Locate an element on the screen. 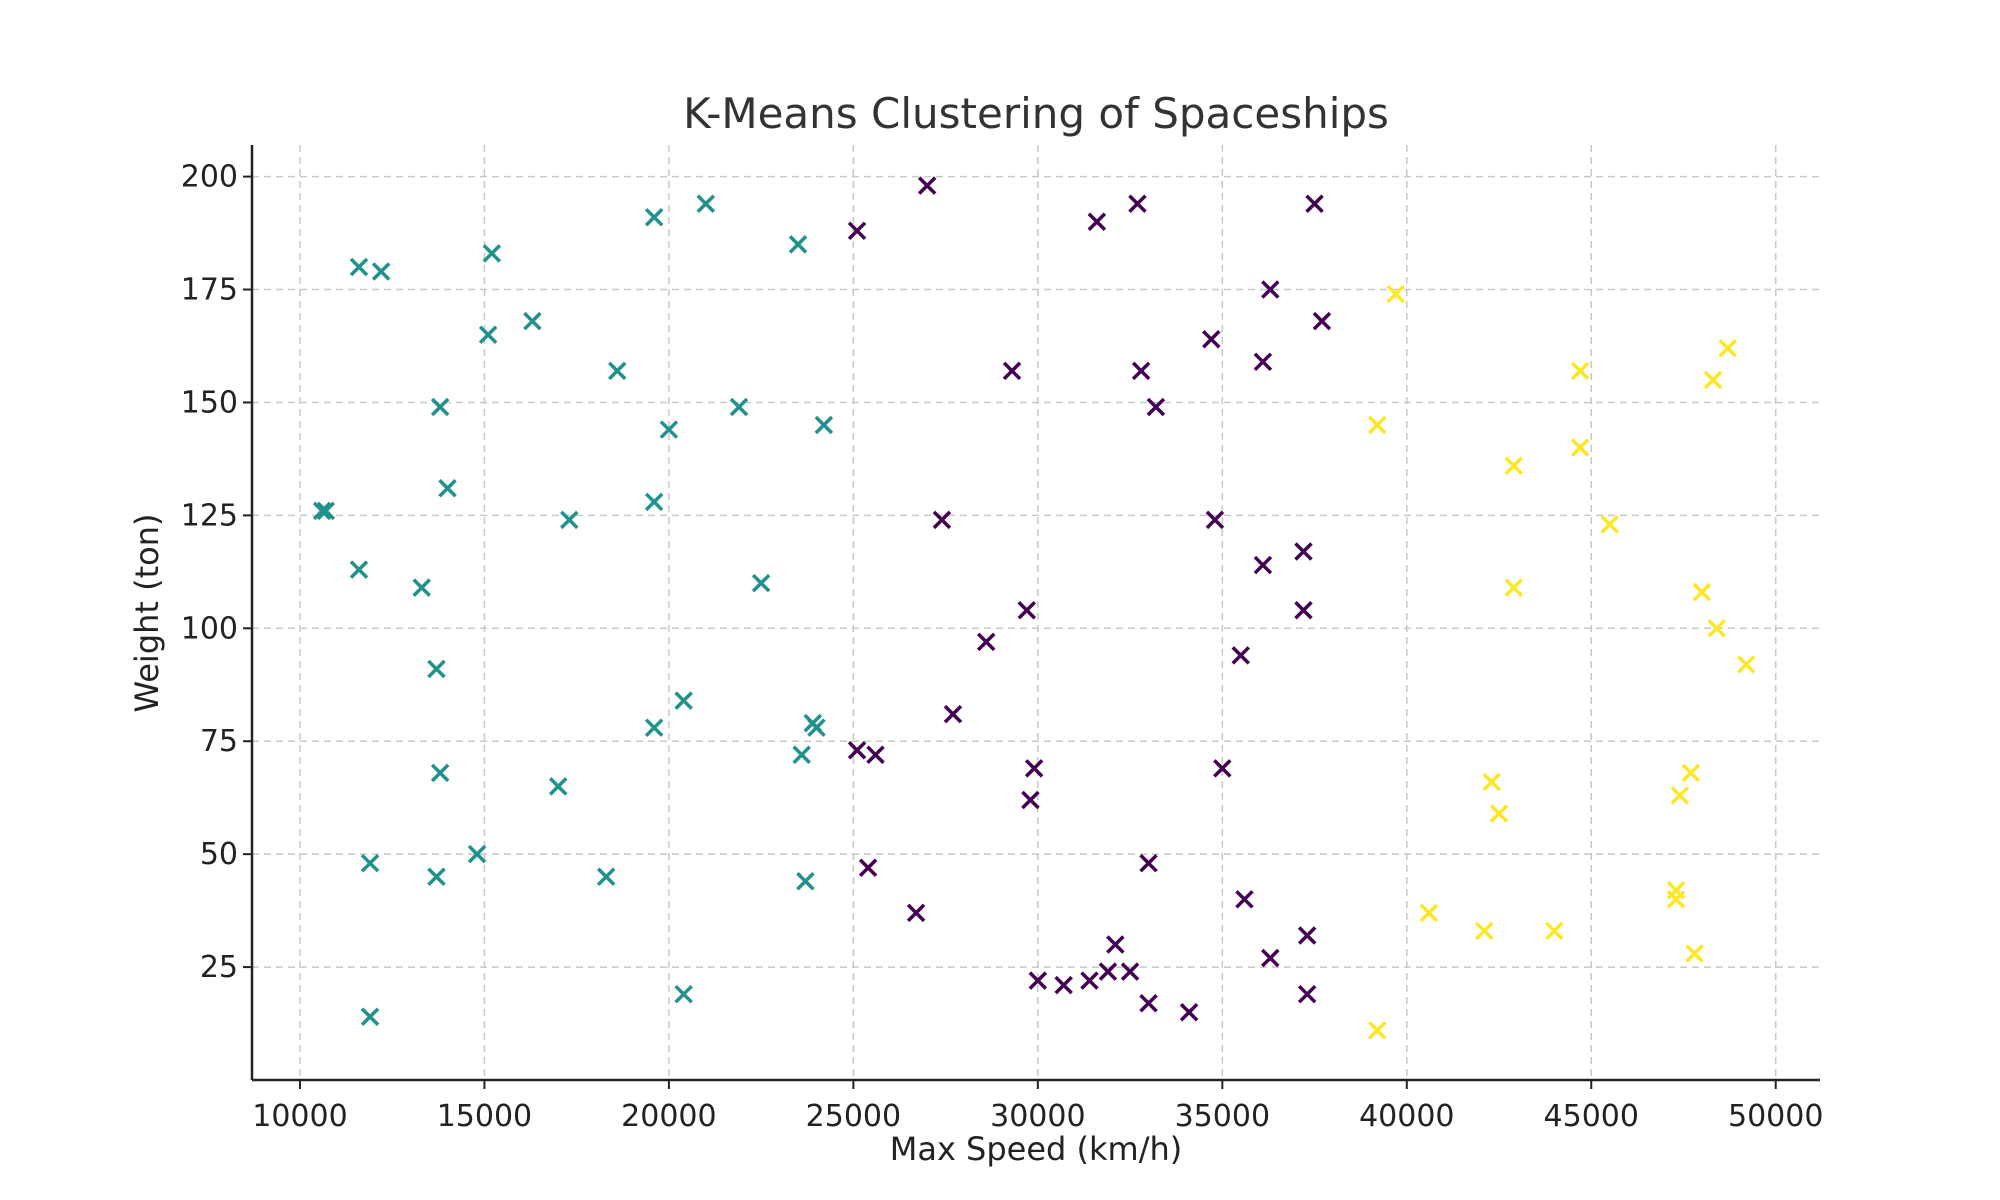 The height and width of the screenshot is (1200, 2000). x-tick-label: 10000 is located at coordinates (299, 1116).